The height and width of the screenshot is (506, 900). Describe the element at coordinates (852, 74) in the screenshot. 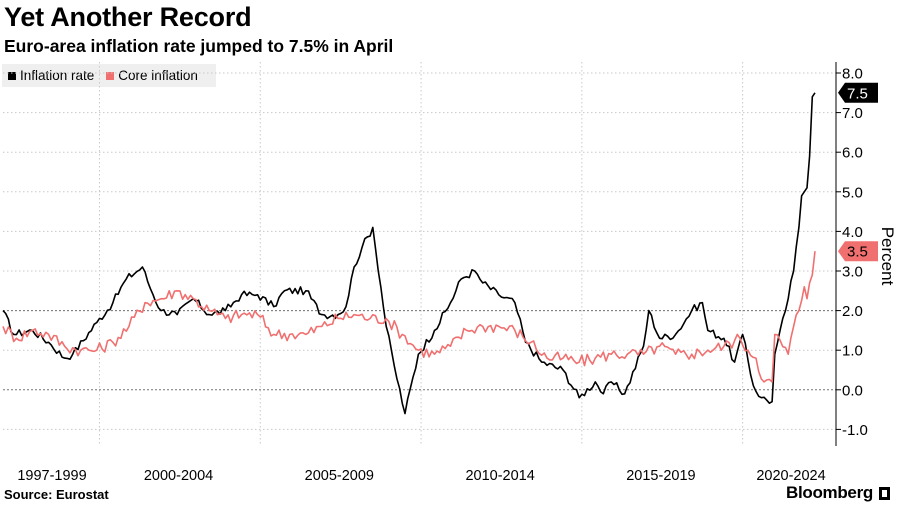

I see `y-tick-label: 8.0` at that location.